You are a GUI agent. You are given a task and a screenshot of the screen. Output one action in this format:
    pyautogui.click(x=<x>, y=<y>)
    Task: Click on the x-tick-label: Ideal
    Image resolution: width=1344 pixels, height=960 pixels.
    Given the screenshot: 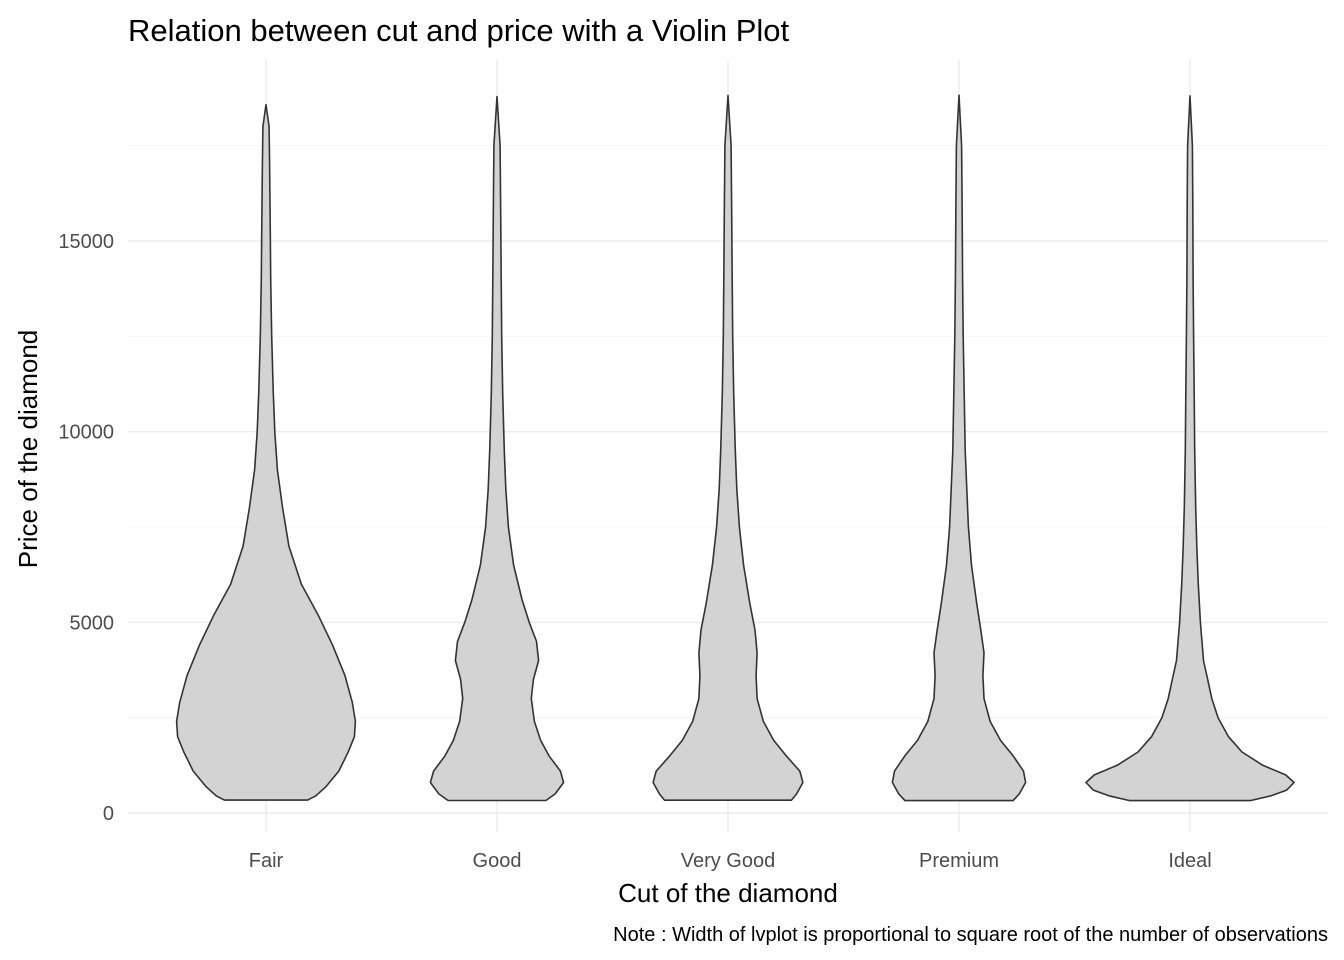 What is the action you would take?
    pyautogui.click(x=1189, y=861)
    